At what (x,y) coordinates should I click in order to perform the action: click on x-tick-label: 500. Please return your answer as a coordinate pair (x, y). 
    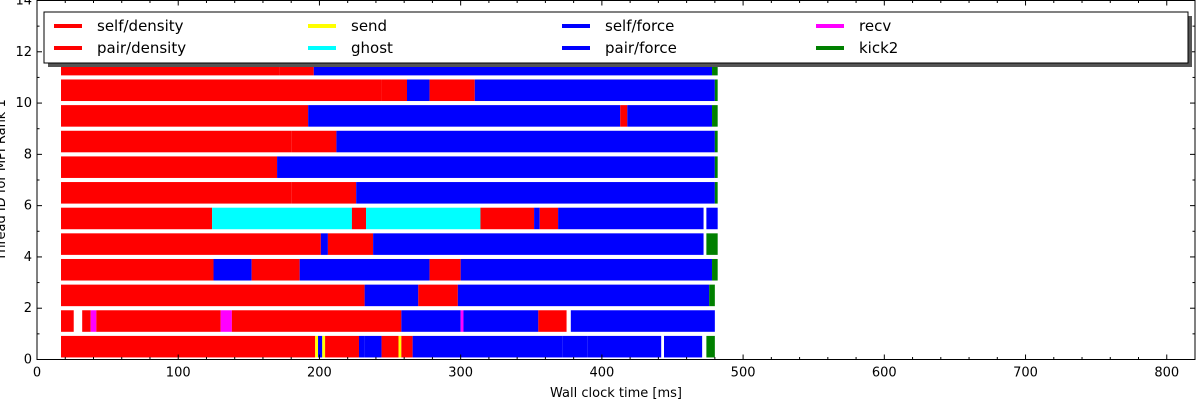
    Looking at the image, I should click on (743, 373).